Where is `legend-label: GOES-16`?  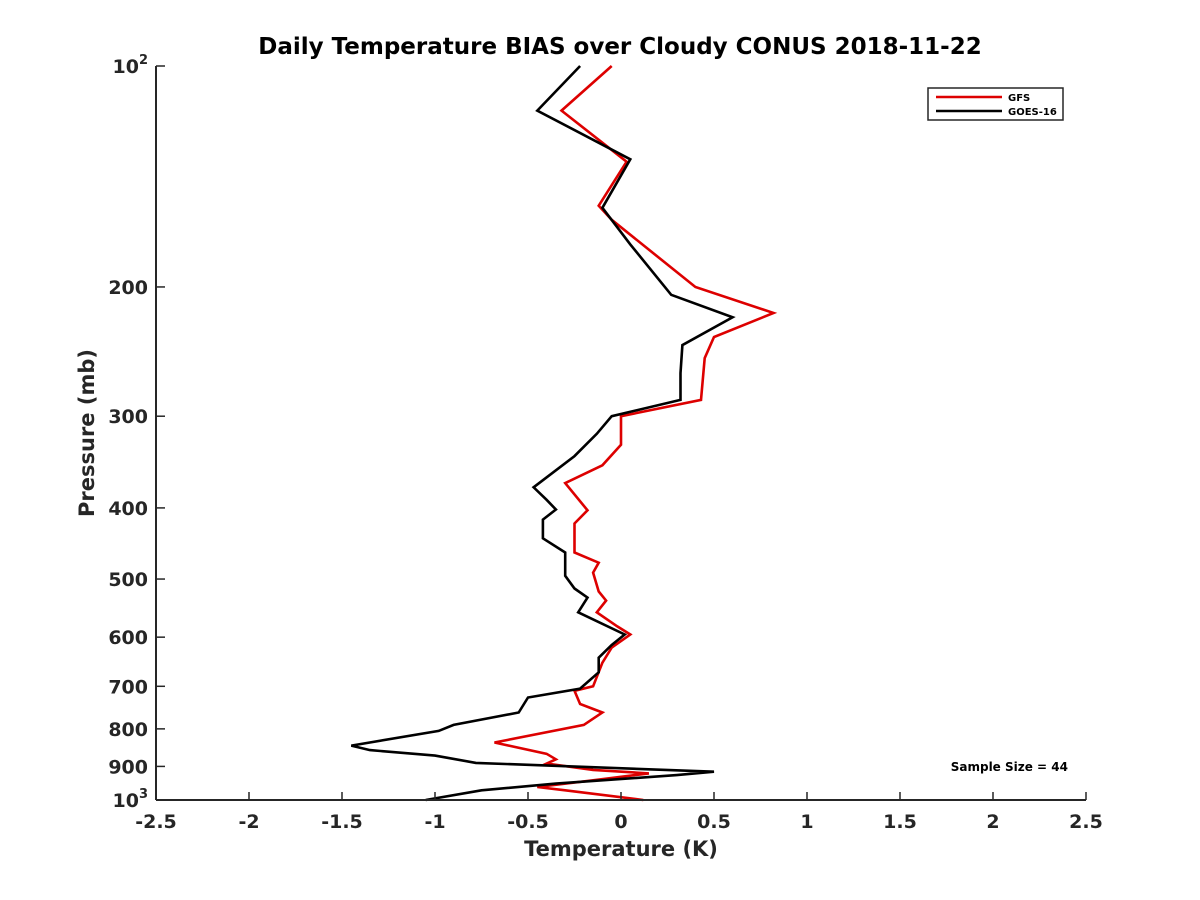 legend-label: GOES-16 is located at coordinates (1032, 112).